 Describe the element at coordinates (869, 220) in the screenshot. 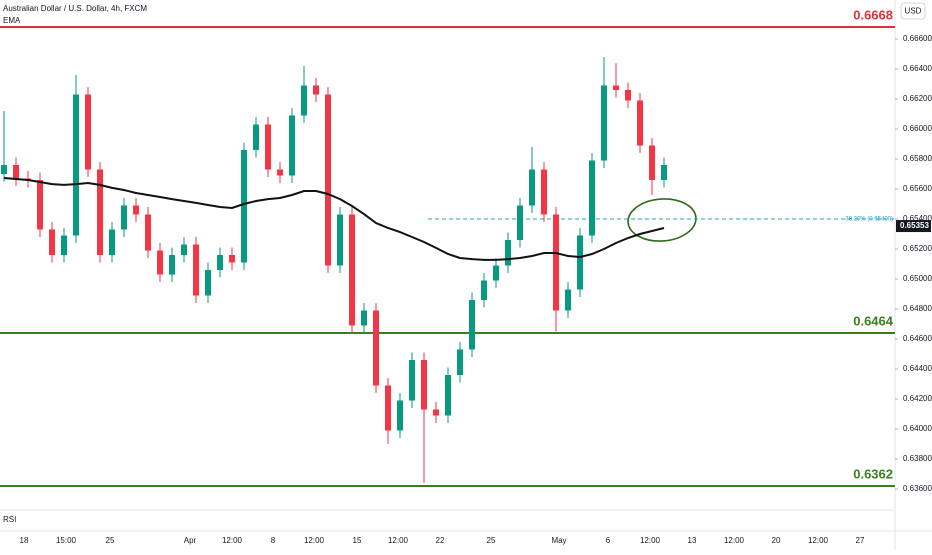

I see `fib-label: 38.20% (0.65400)` at that location.